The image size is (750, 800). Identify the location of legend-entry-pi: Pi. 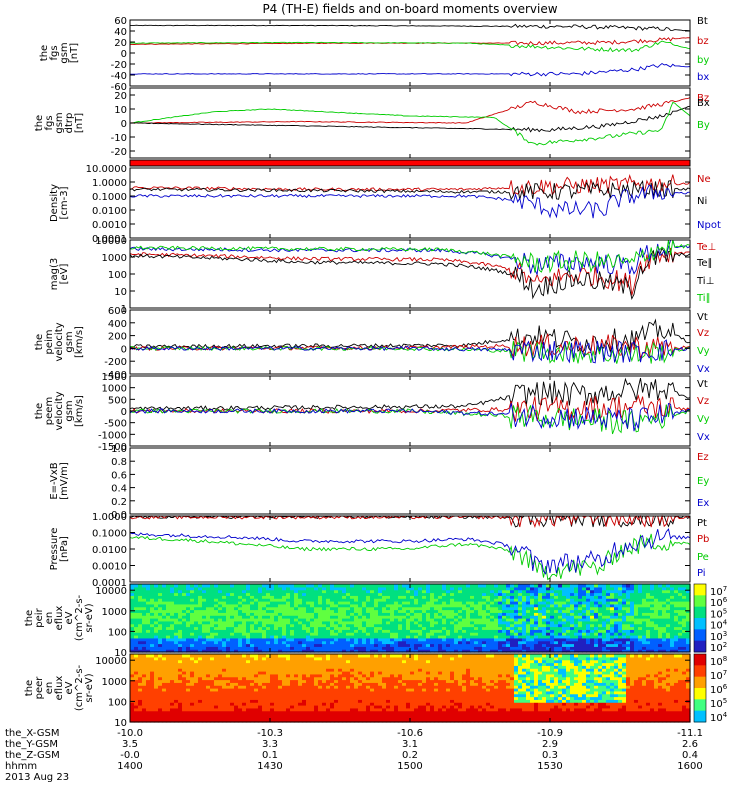
(701, 573).